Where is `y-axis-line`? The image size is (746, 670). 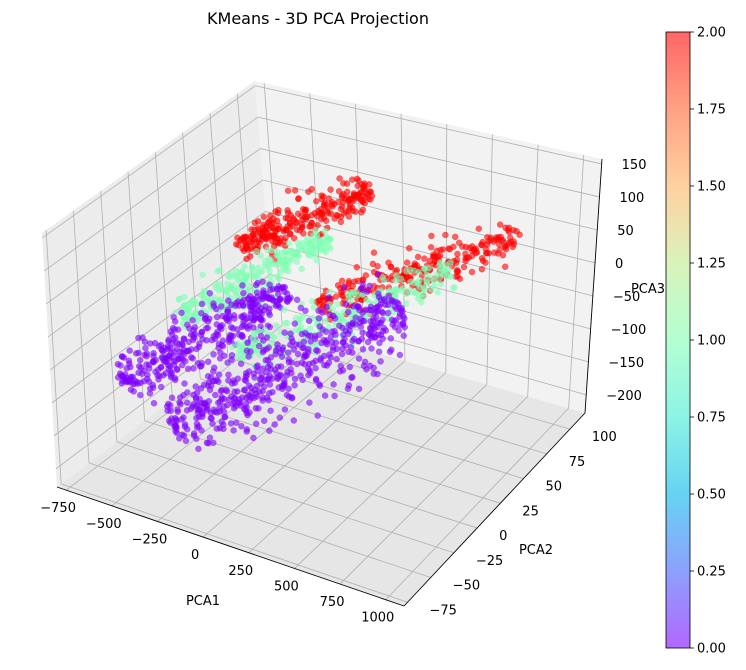
y-axis-line is located at coordinates (494, 509).